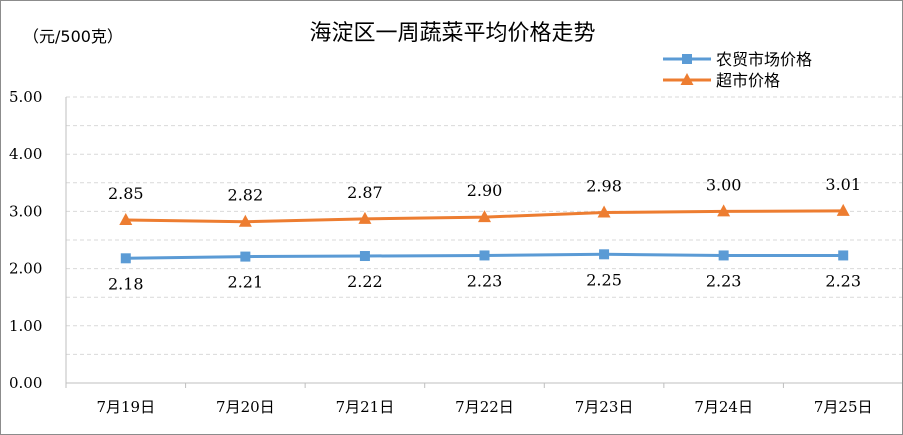 The height and width of the screenshot is (435, 903). I want to click on legend-label-supermarket: 超市价格, so click(748, 80).